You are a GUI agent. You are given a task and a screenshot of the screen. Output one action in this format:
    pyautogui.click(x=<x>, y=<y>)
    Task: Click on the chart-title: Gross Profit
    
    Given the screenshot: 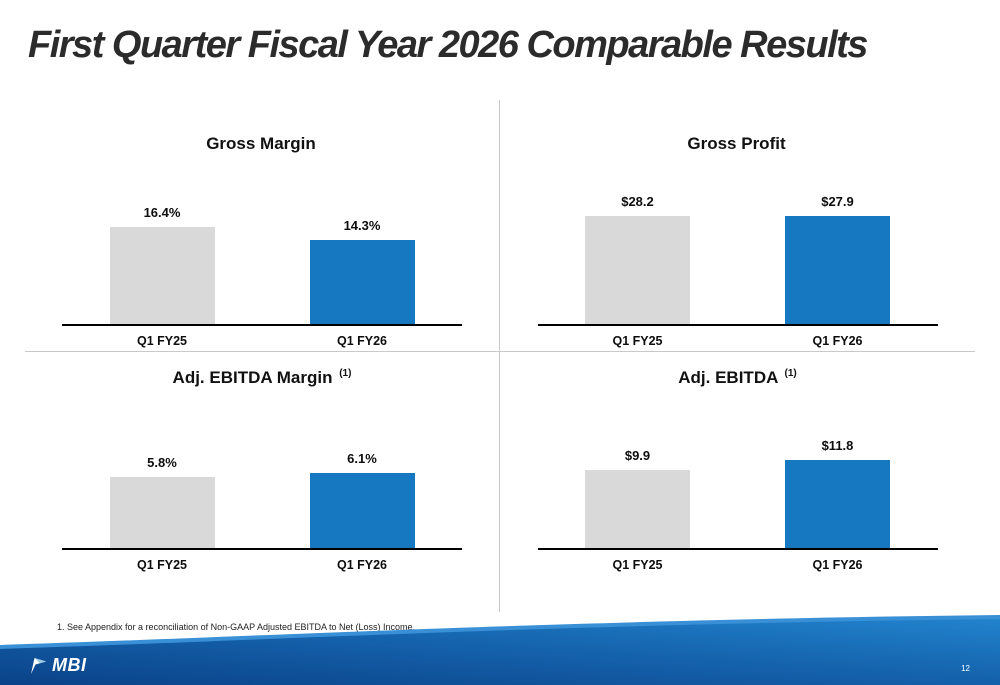 What is the action you would take?
    pyautogui.click(x=737, y=144)
    